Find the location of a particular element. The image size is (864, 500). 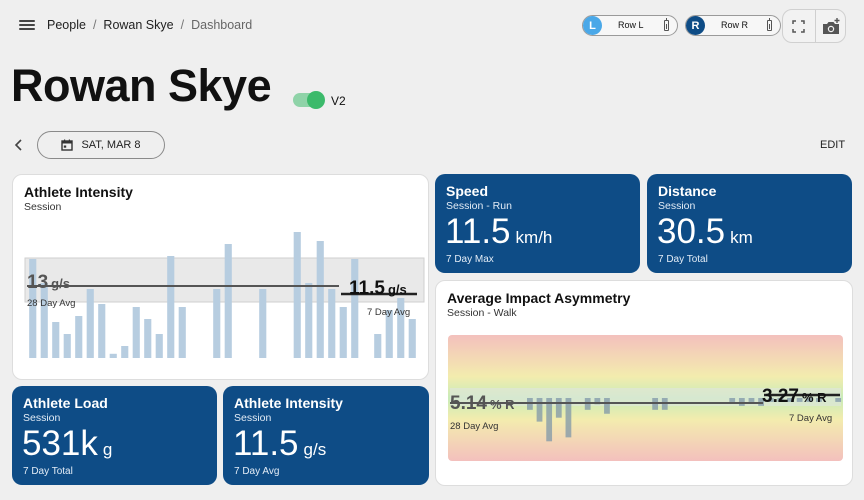

sensor-left-badge: L is located at coordinates (592, 25).